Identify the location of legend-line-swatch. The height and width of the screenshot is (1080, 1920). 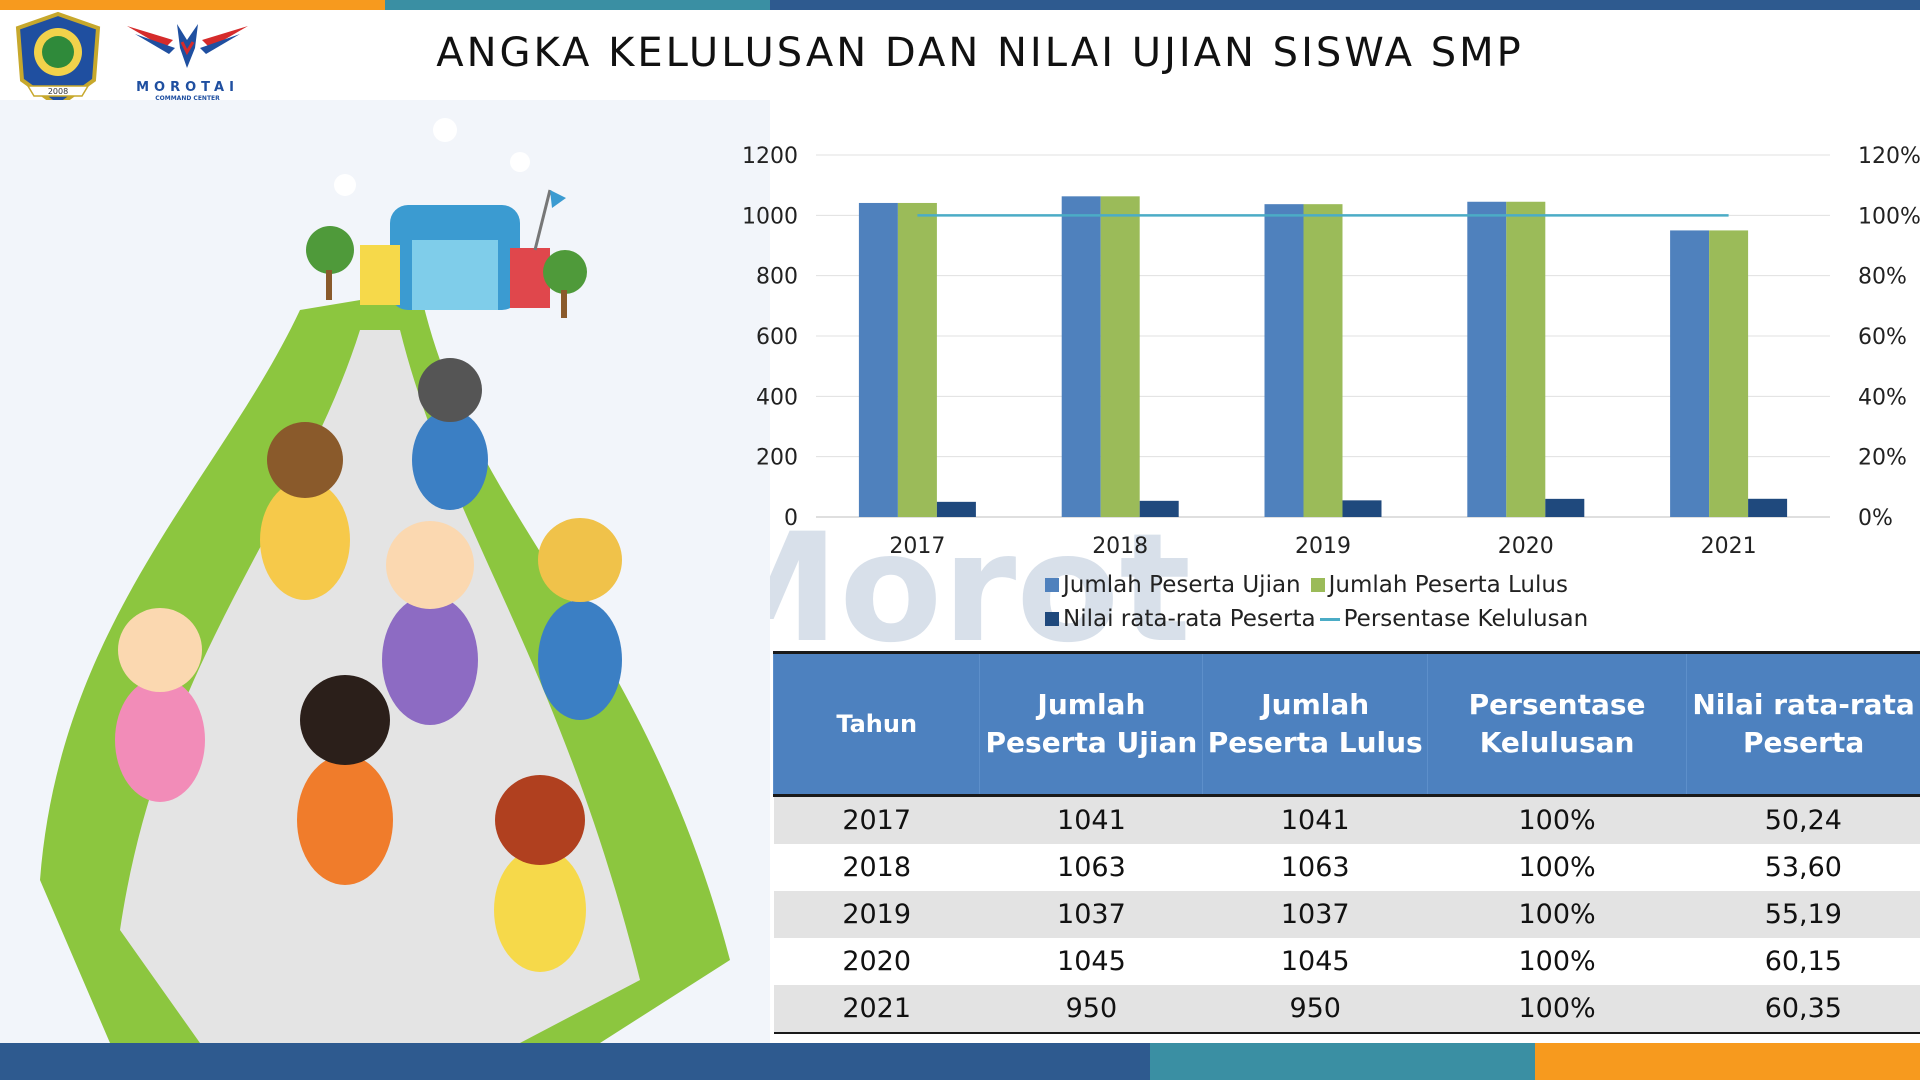
(1329, 619).